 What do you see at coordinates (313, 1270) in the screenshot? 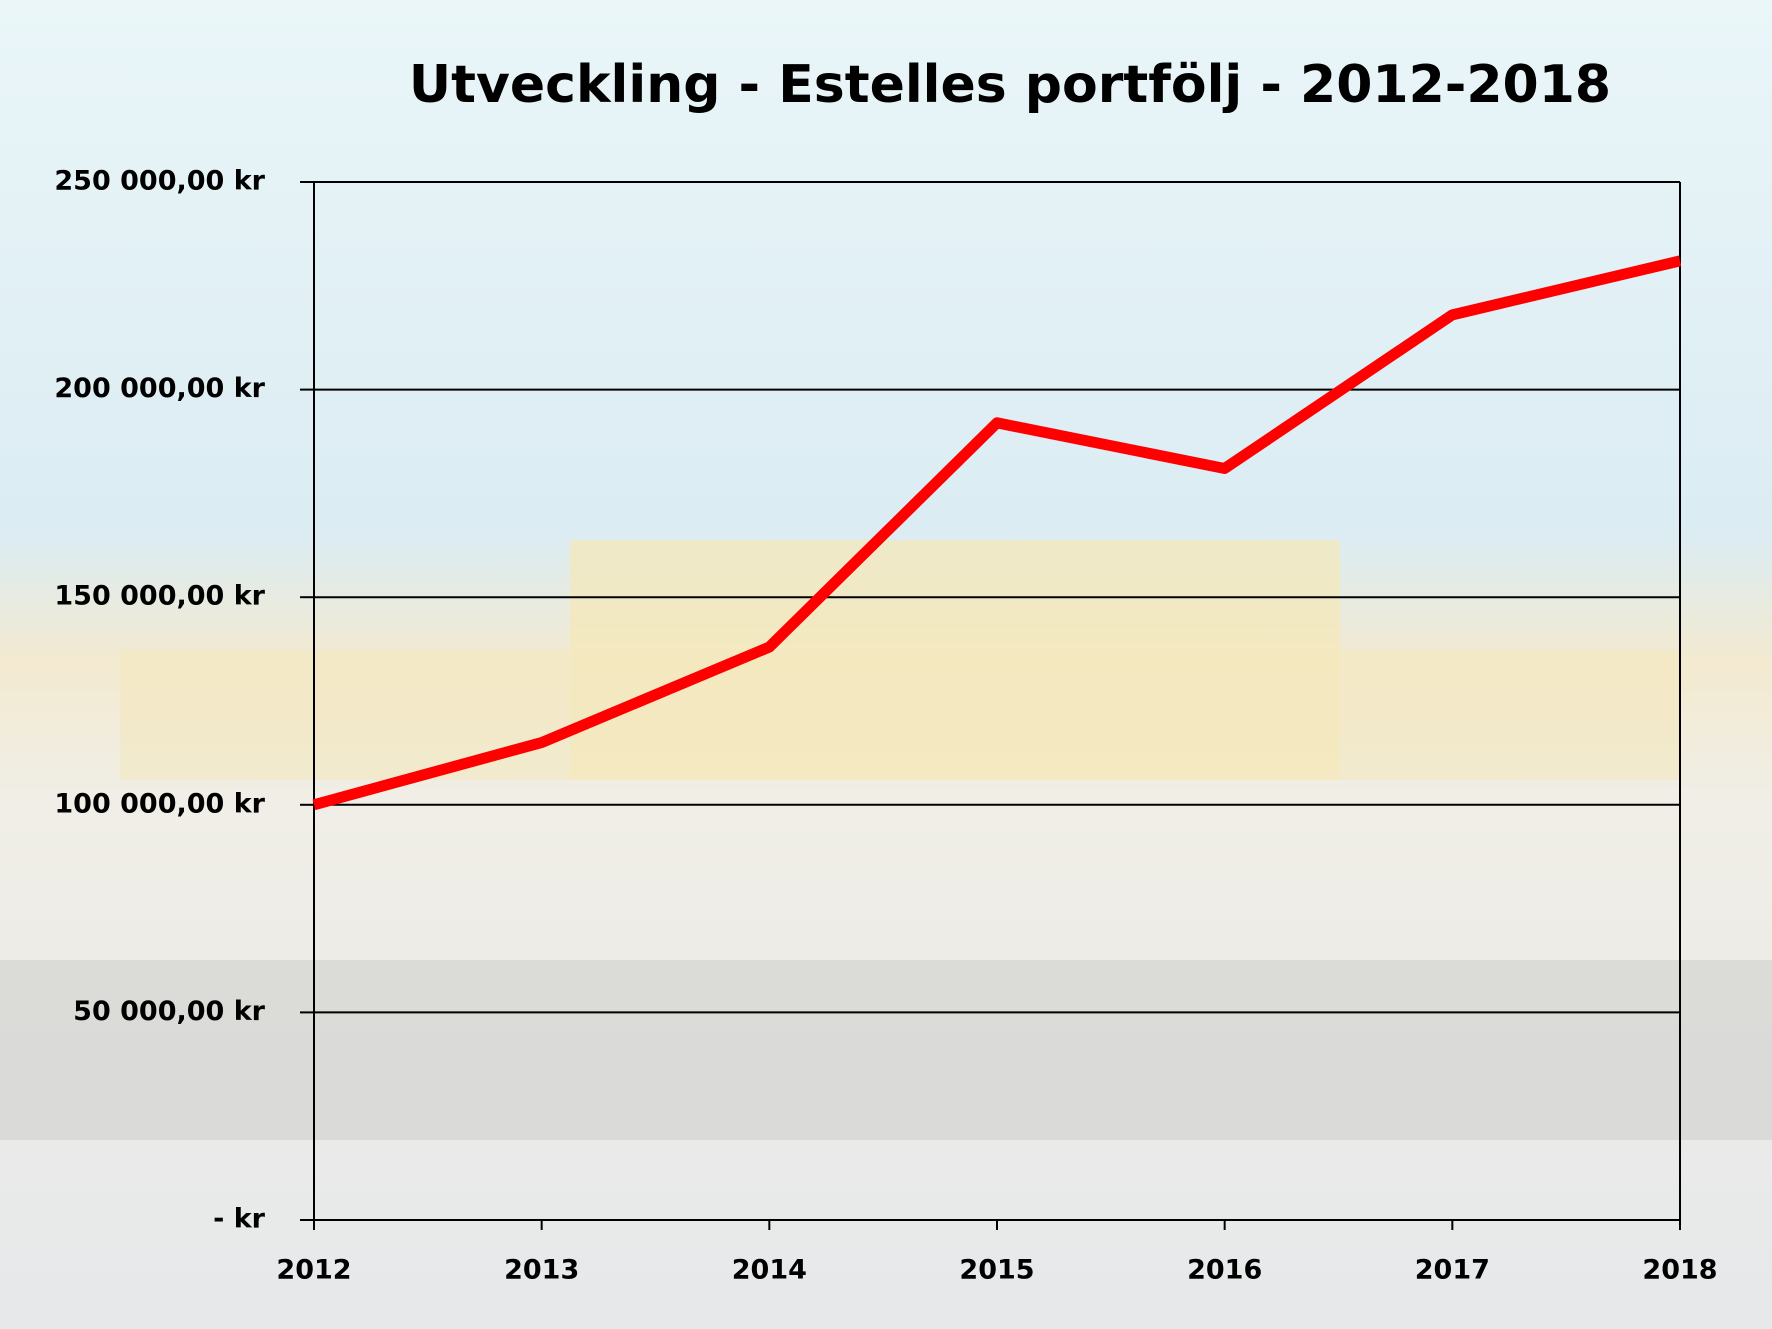
I see `x-tick-label: 2012` at bounding box center [313, 1270].